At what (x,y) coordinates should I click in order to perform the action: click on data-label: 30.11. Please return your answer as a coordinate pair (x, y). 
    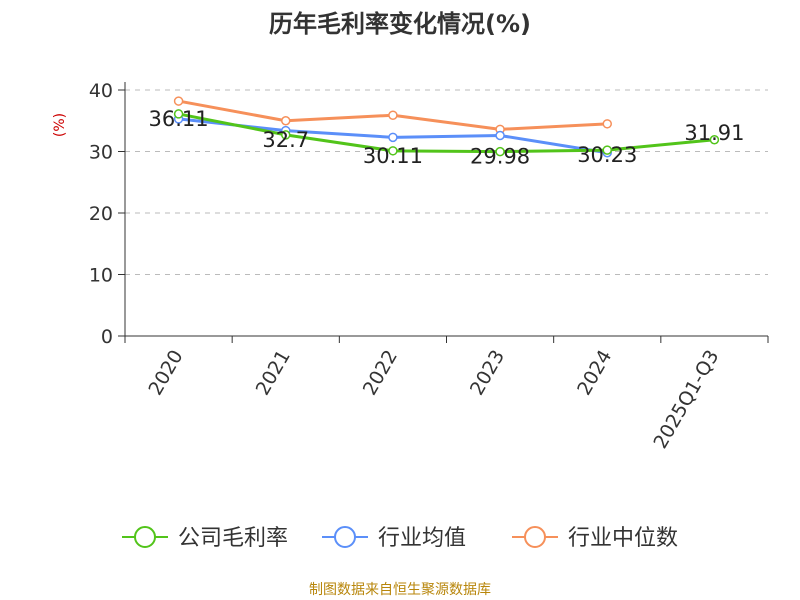
    Looking at the image, I should click on (393, 156).